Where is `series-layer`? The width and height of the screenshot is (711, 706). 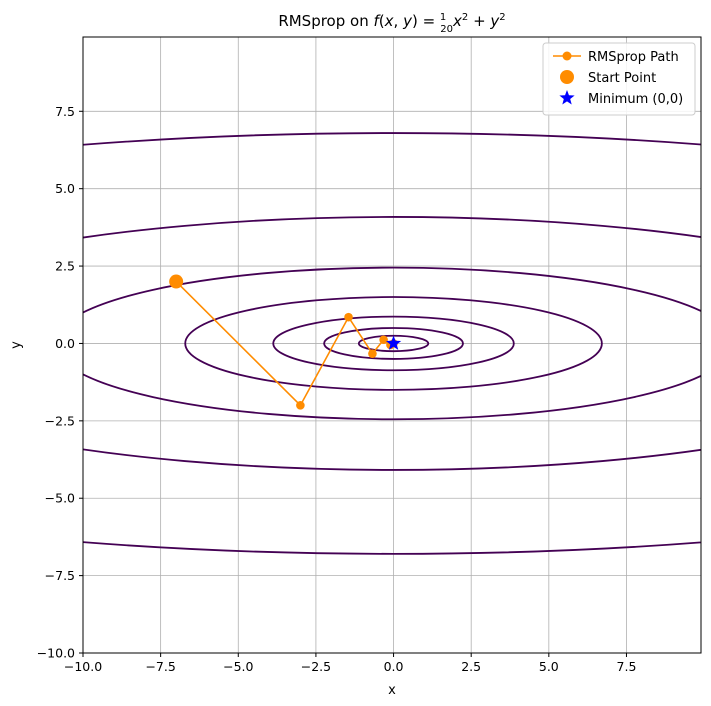 series-layer is located at coordinates (285, 342).